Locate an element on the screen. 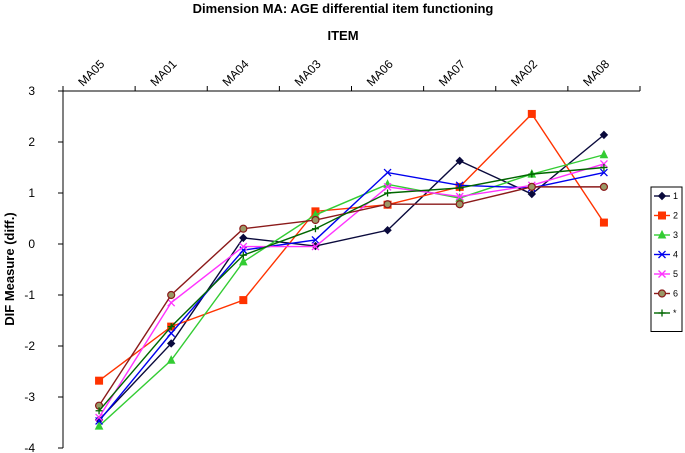  legend-label: 2 is located at coordinates (675, 216).